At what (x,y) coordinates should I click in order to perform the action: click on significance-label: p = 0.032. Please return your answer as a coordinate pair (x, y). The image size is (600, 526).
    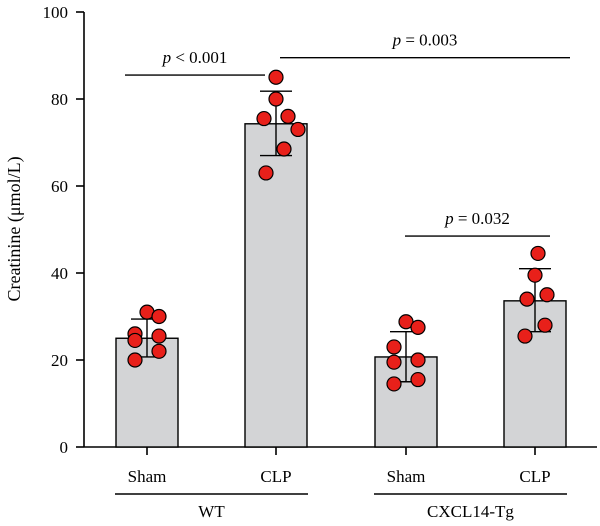
    Looking at the image, I should click on (477, 218).